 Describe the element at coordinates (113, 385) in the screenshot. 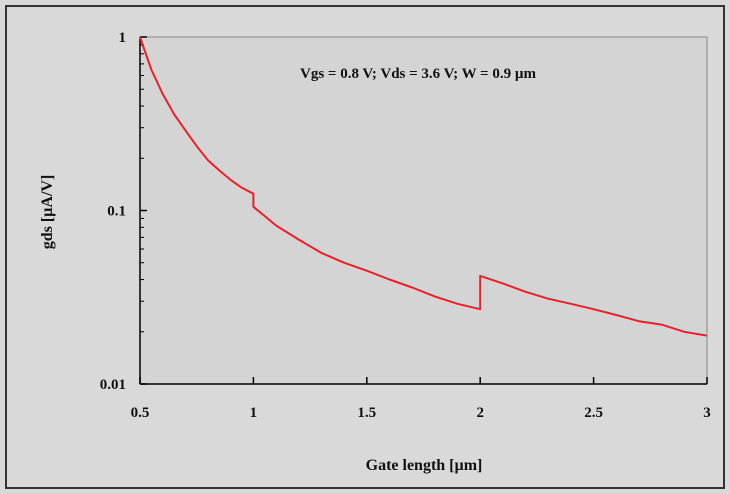

I see `y-tick-label: 0.01` at that location.